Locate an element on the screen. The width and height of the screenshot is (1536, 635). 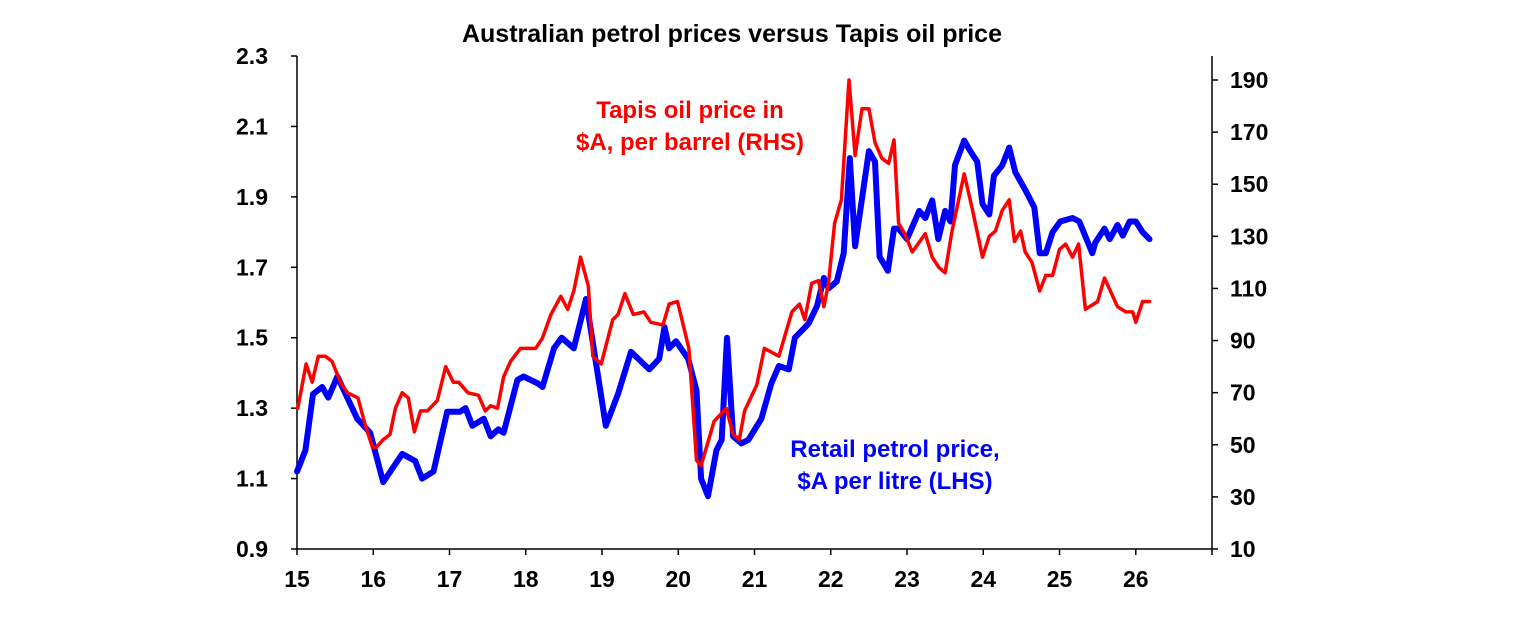
y-right-tick-label: 30 is located at coordinates (1243, 497).